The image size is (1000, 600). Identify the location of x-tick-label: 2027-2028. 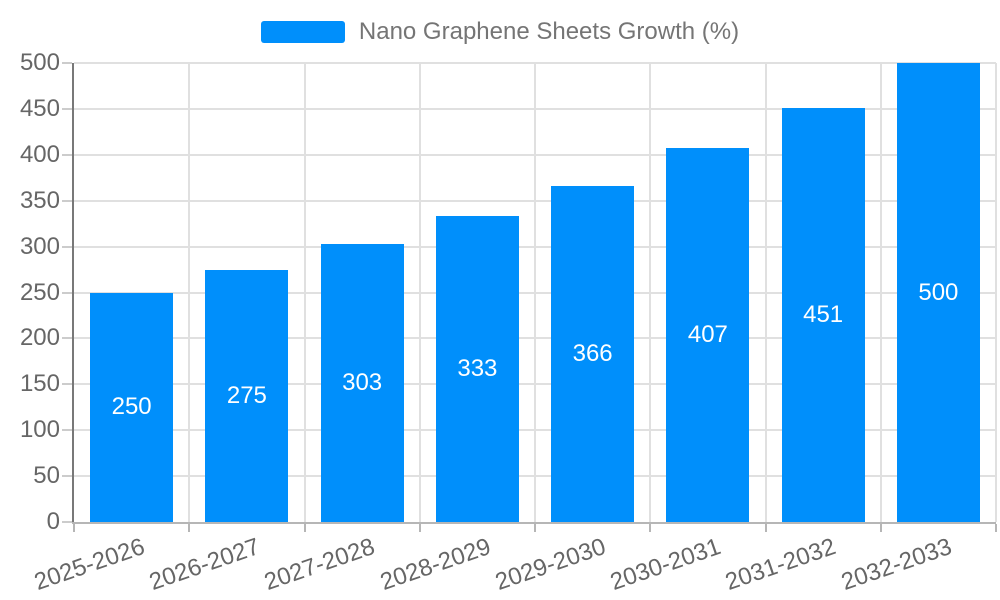
(320, 564).